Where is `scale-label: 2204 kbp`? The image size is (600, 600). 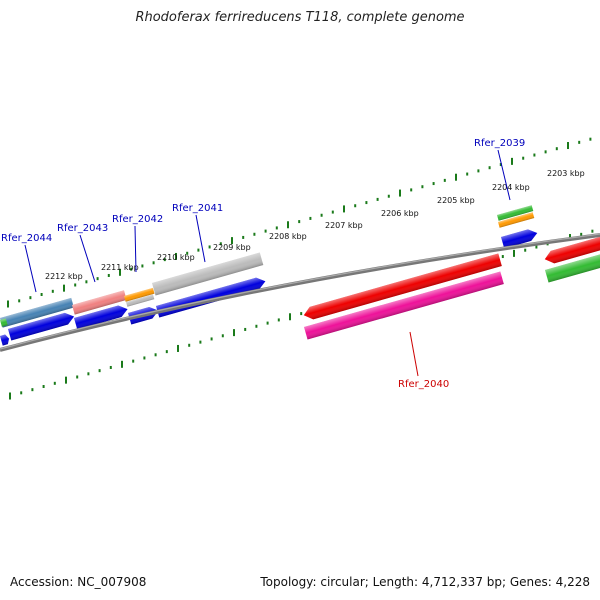
scale-label: 2204 kbp is located at coordinates (511, 187).